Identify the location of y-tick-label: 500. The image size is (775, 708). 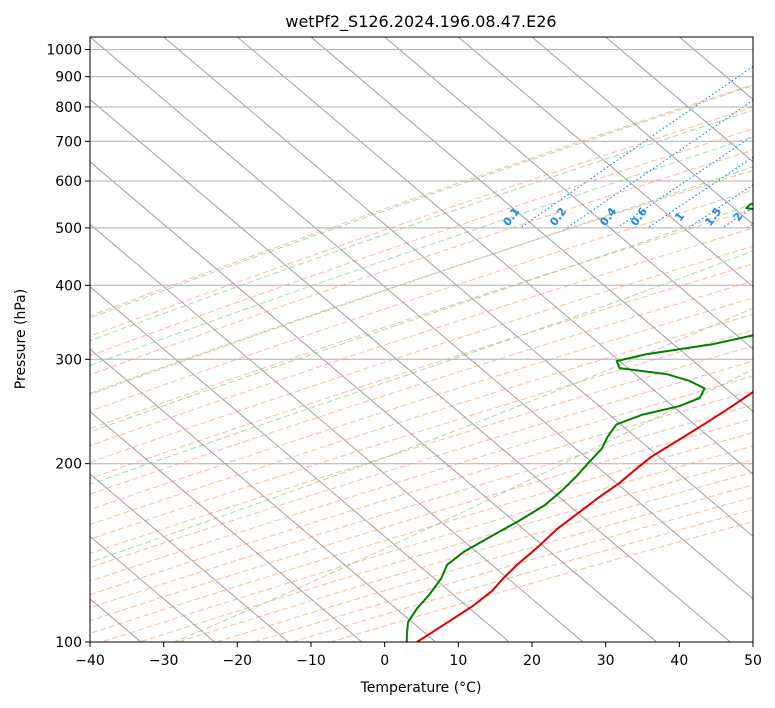
(68, 229).